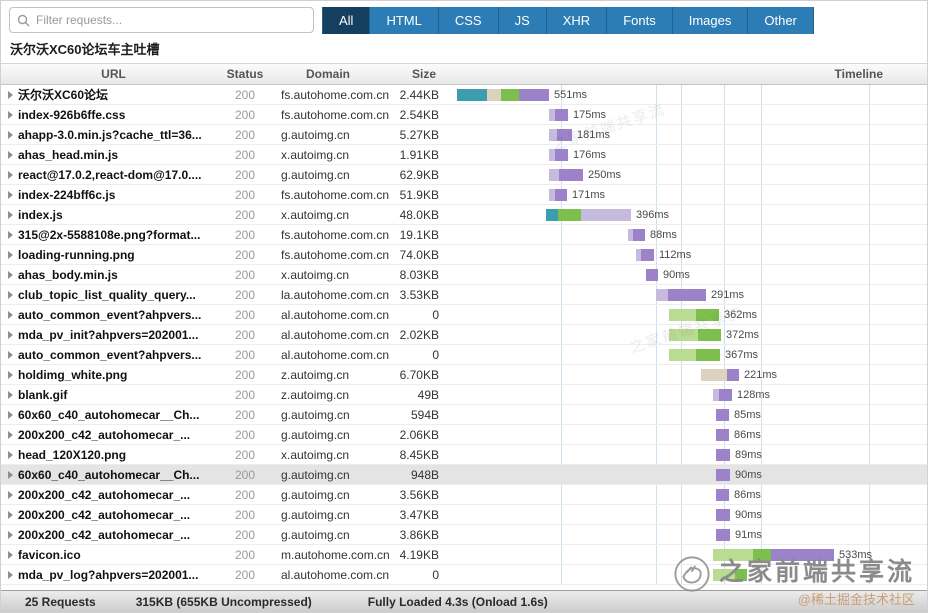 The image size is (928, 613). Describe the element at coordinates (858, 74) in the screenshot. I see `column-header-timeline: Timeline` at that location.